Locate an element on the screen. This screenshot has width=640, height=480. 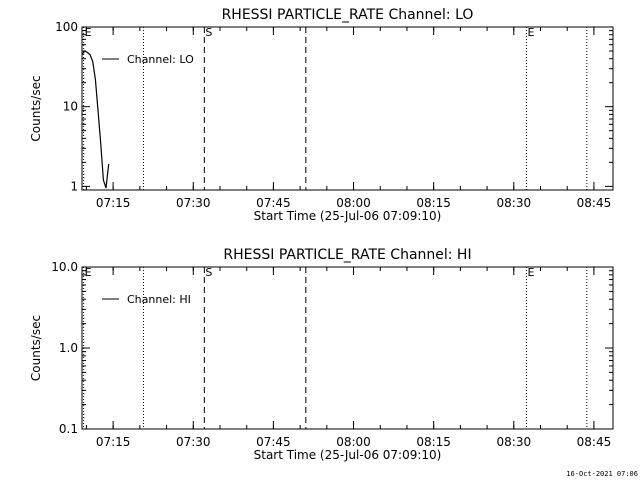
footer-timestamp: 16-Oct-2021 07:06 is located at coordinates (602, 474).